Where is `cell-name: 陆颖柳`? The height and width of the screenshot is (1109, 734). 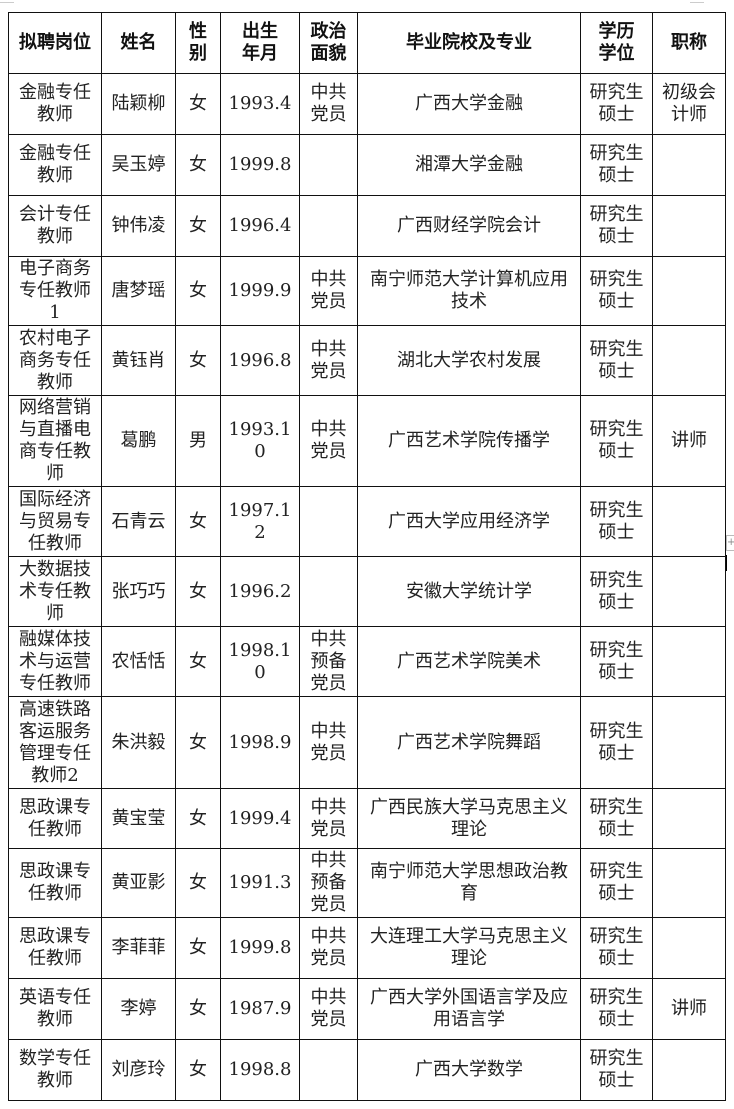 cell-name: 陆颖柳 is located at coordinates (138, 104).